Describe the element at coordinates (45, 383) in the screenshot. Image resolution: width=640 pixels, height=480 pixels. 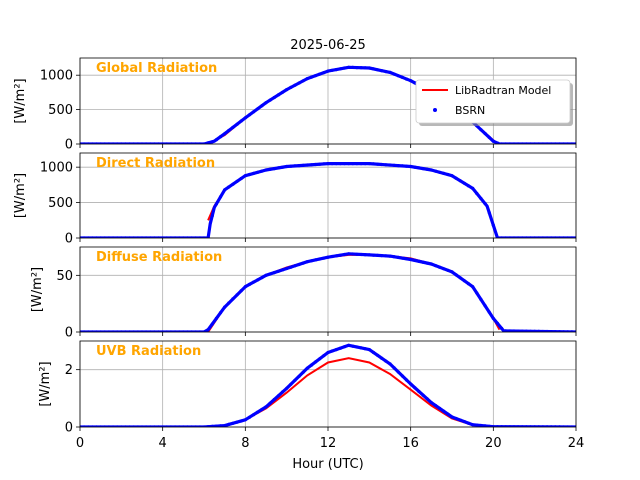
I see `y-axis-label: [W/m²]` at that location.